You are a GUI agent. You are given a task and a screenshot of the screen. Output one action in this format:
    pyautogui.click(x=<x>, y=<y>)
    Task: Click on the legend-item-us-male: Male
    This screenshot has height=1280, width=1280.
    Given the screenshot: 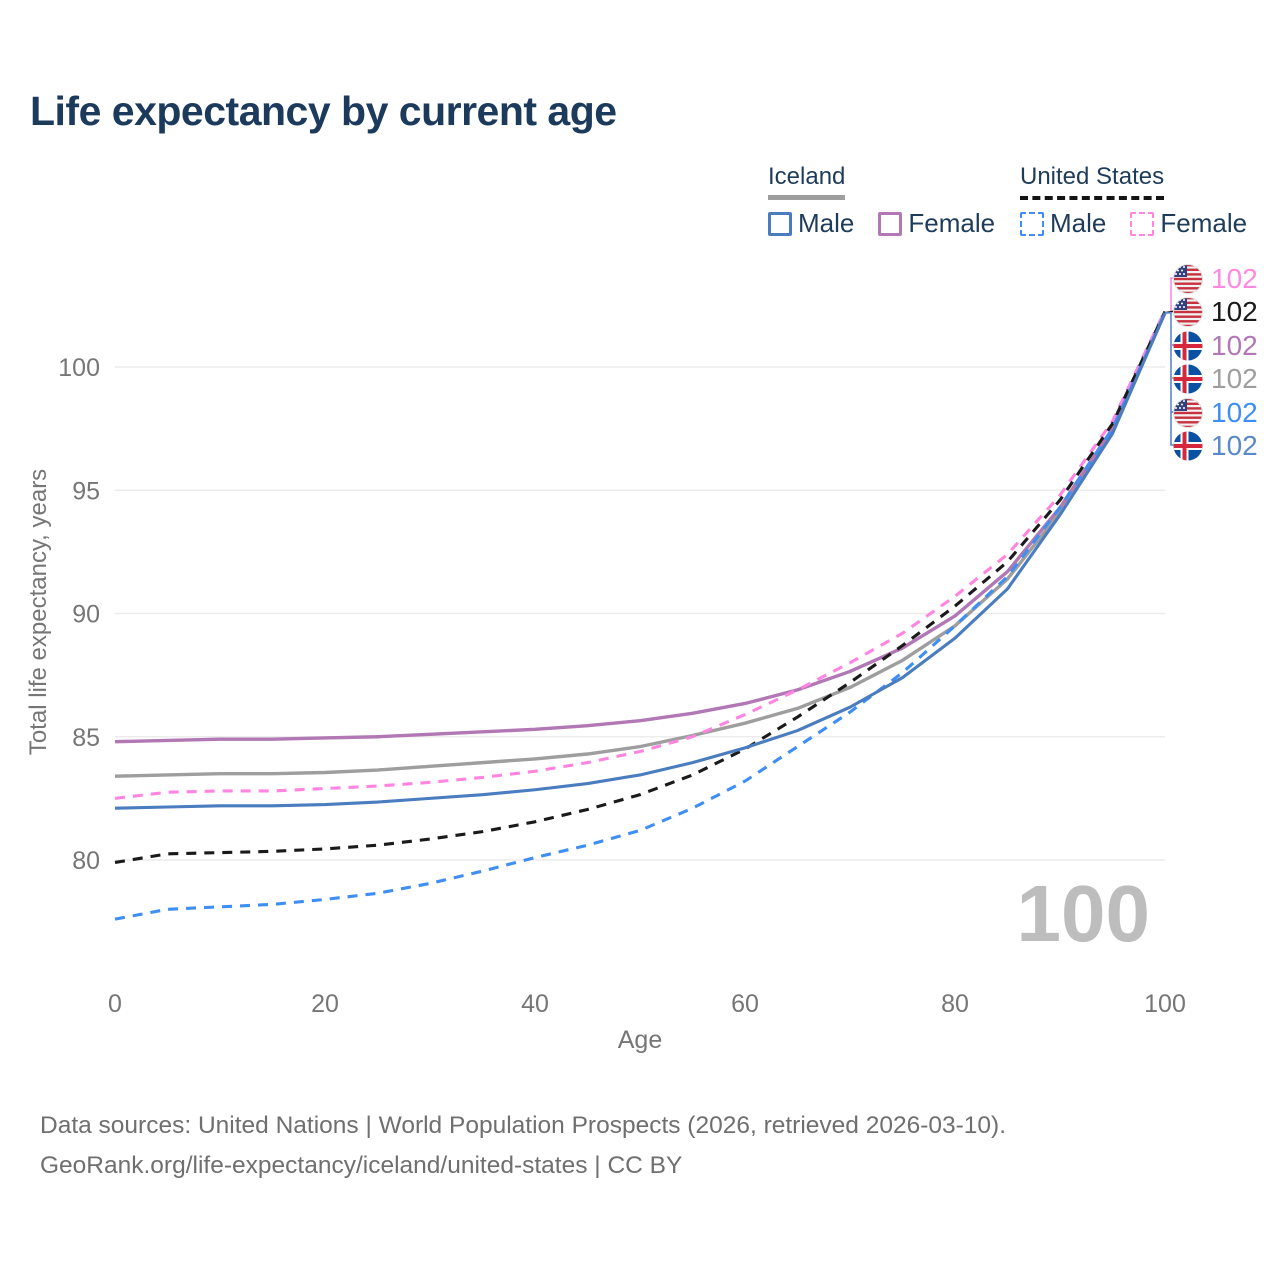 What is the action you would take?
    pyautogui.click(x=1063, y=223)
    